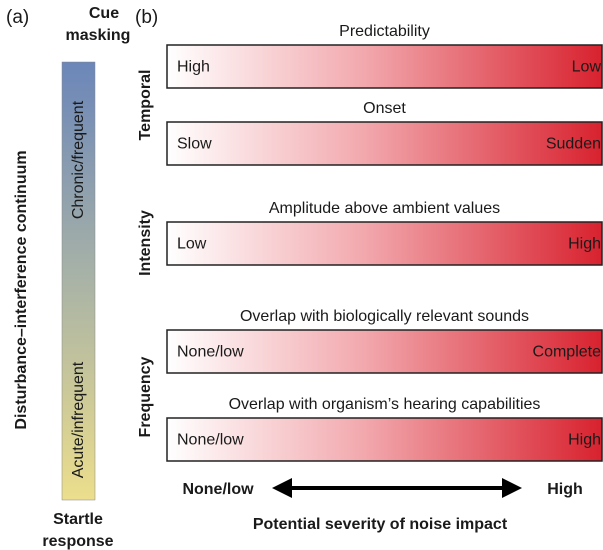 This screenshot has width=603, height=550. Describe the element at coordinates (77, 541) in the screenshot. I see `bottom-label: response` at that location.